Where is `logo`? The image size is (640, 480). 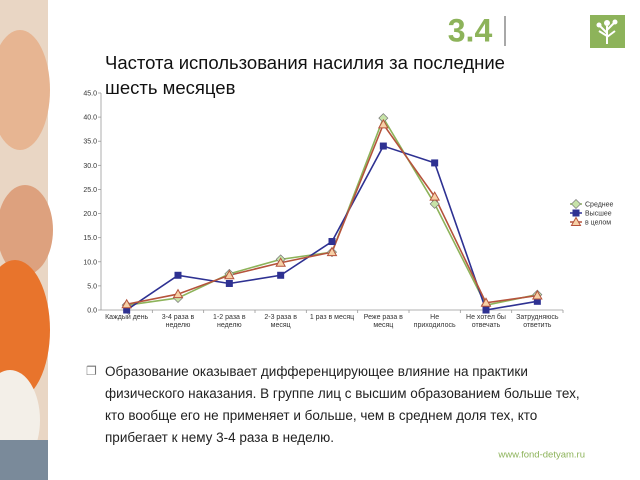 logo is located at coordinates (607, 31).